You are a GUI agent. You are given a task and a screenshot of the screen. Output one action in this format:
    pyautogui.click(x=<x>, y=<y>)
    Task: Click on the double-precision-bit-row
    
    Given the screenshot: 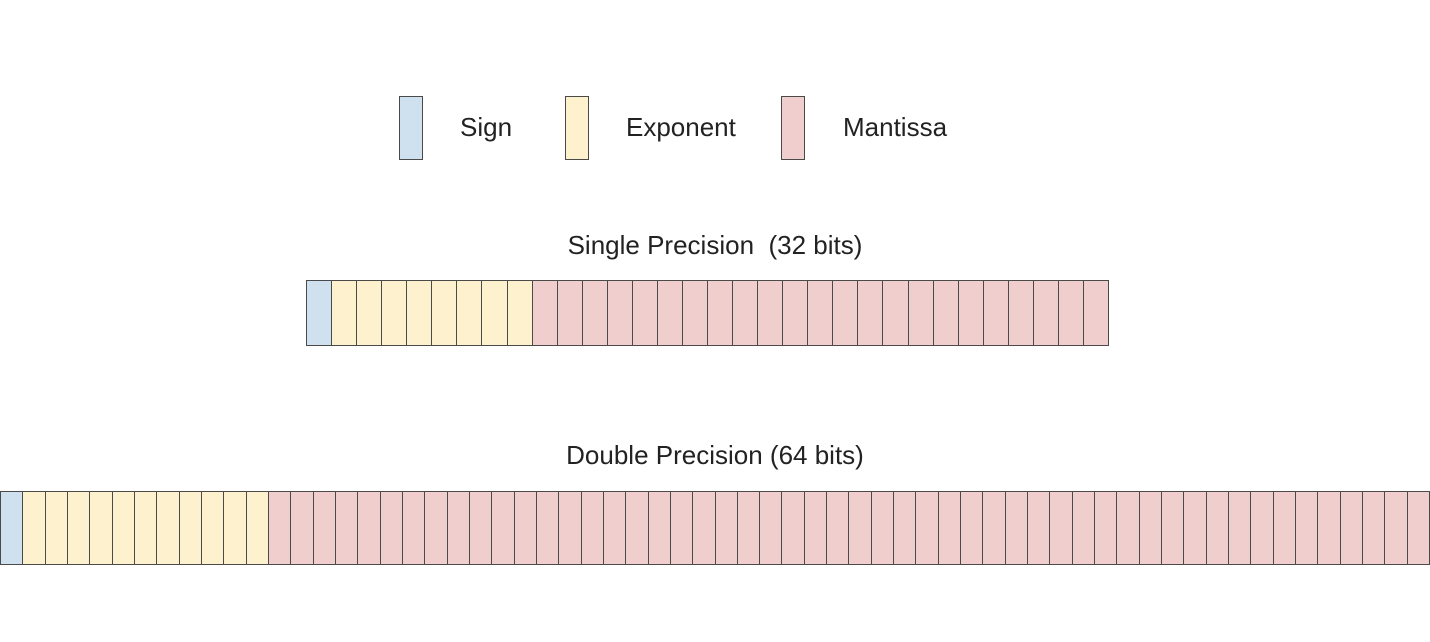 What is the action you would take?
    pyautogui.click(x=715, y=528)
    